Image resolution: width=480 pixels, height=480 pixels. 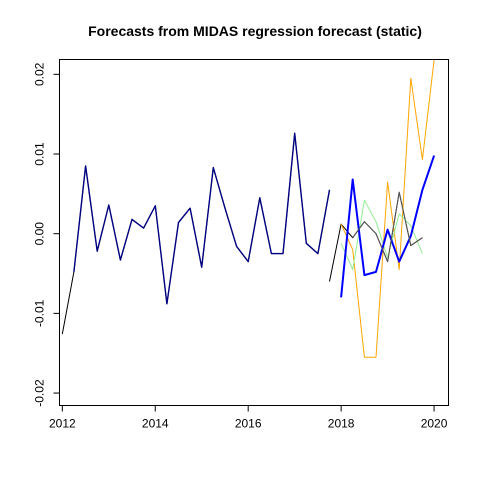 I want to click on y-tick-label: -0.01, so click(x=40, y=313).